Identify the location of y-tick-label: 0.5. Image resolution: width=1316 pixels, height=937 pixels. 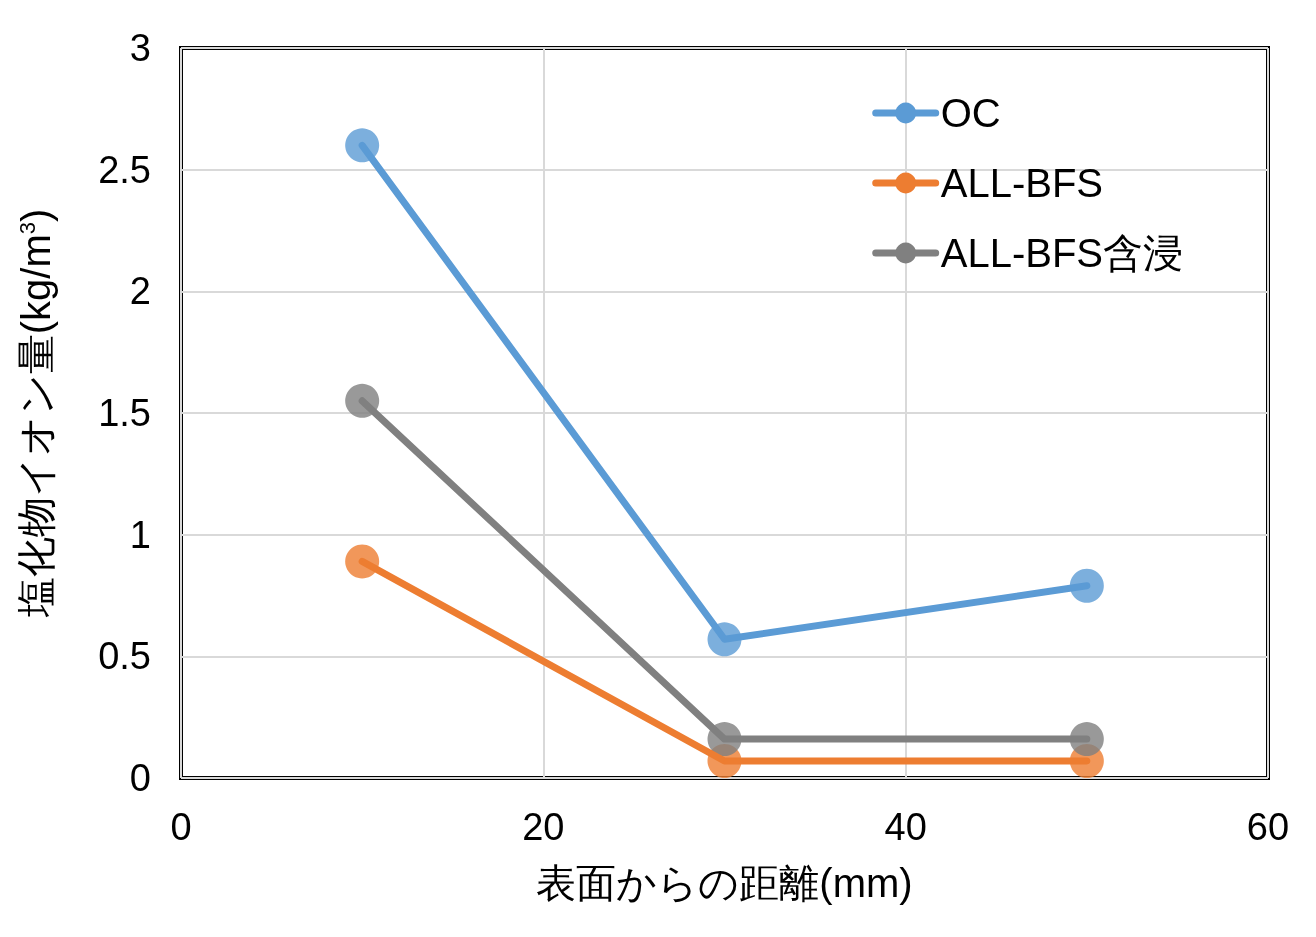
(124, 656).